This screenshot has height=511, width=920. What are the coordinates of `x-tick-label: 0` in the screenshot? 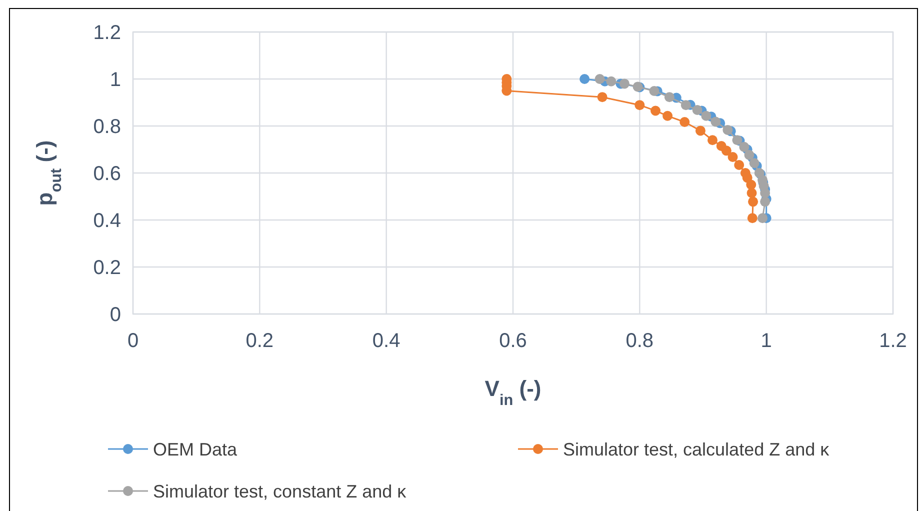 It's located at (133, 341).